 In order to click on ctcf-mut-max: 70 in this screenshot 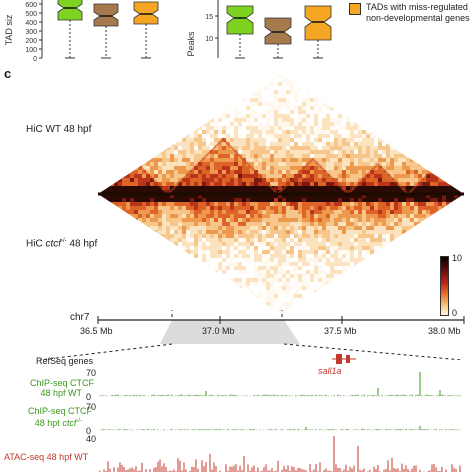, I will do `click(91, 407)`.